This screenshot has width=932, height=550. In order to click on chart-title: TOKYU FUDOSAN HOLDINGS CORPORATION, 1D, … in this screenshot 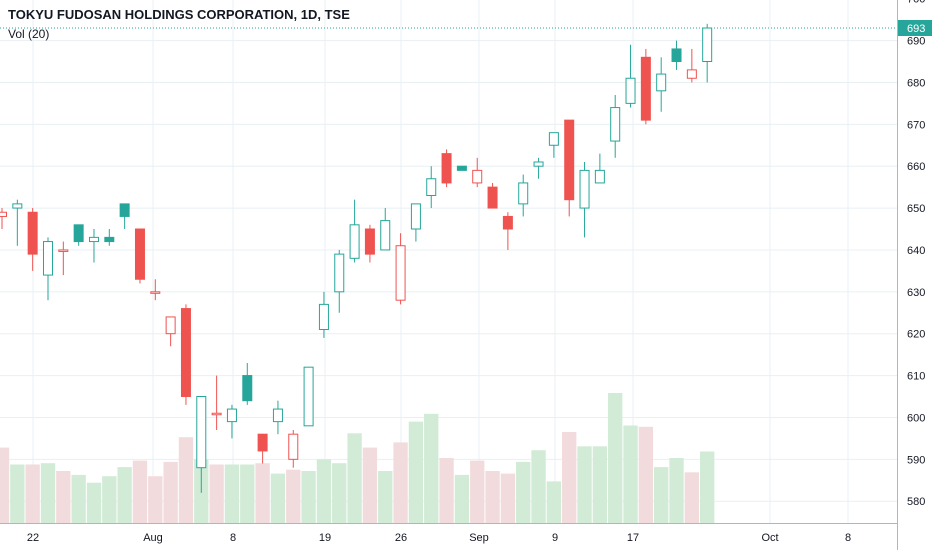, I will do `click(179, 14)`.